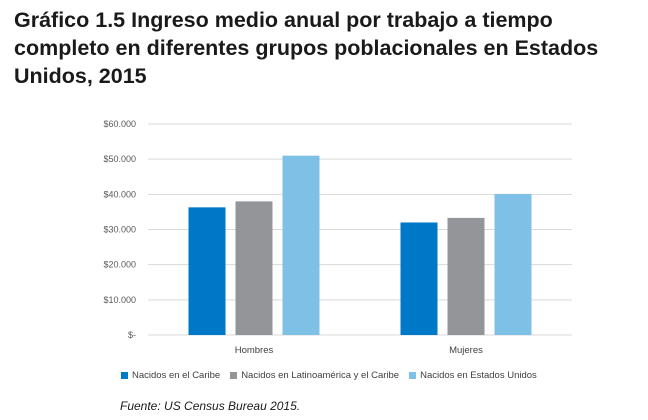 This screenshot has width=648, height=420. I want to click on y-tick-label: $20.000, so click(119, 265).